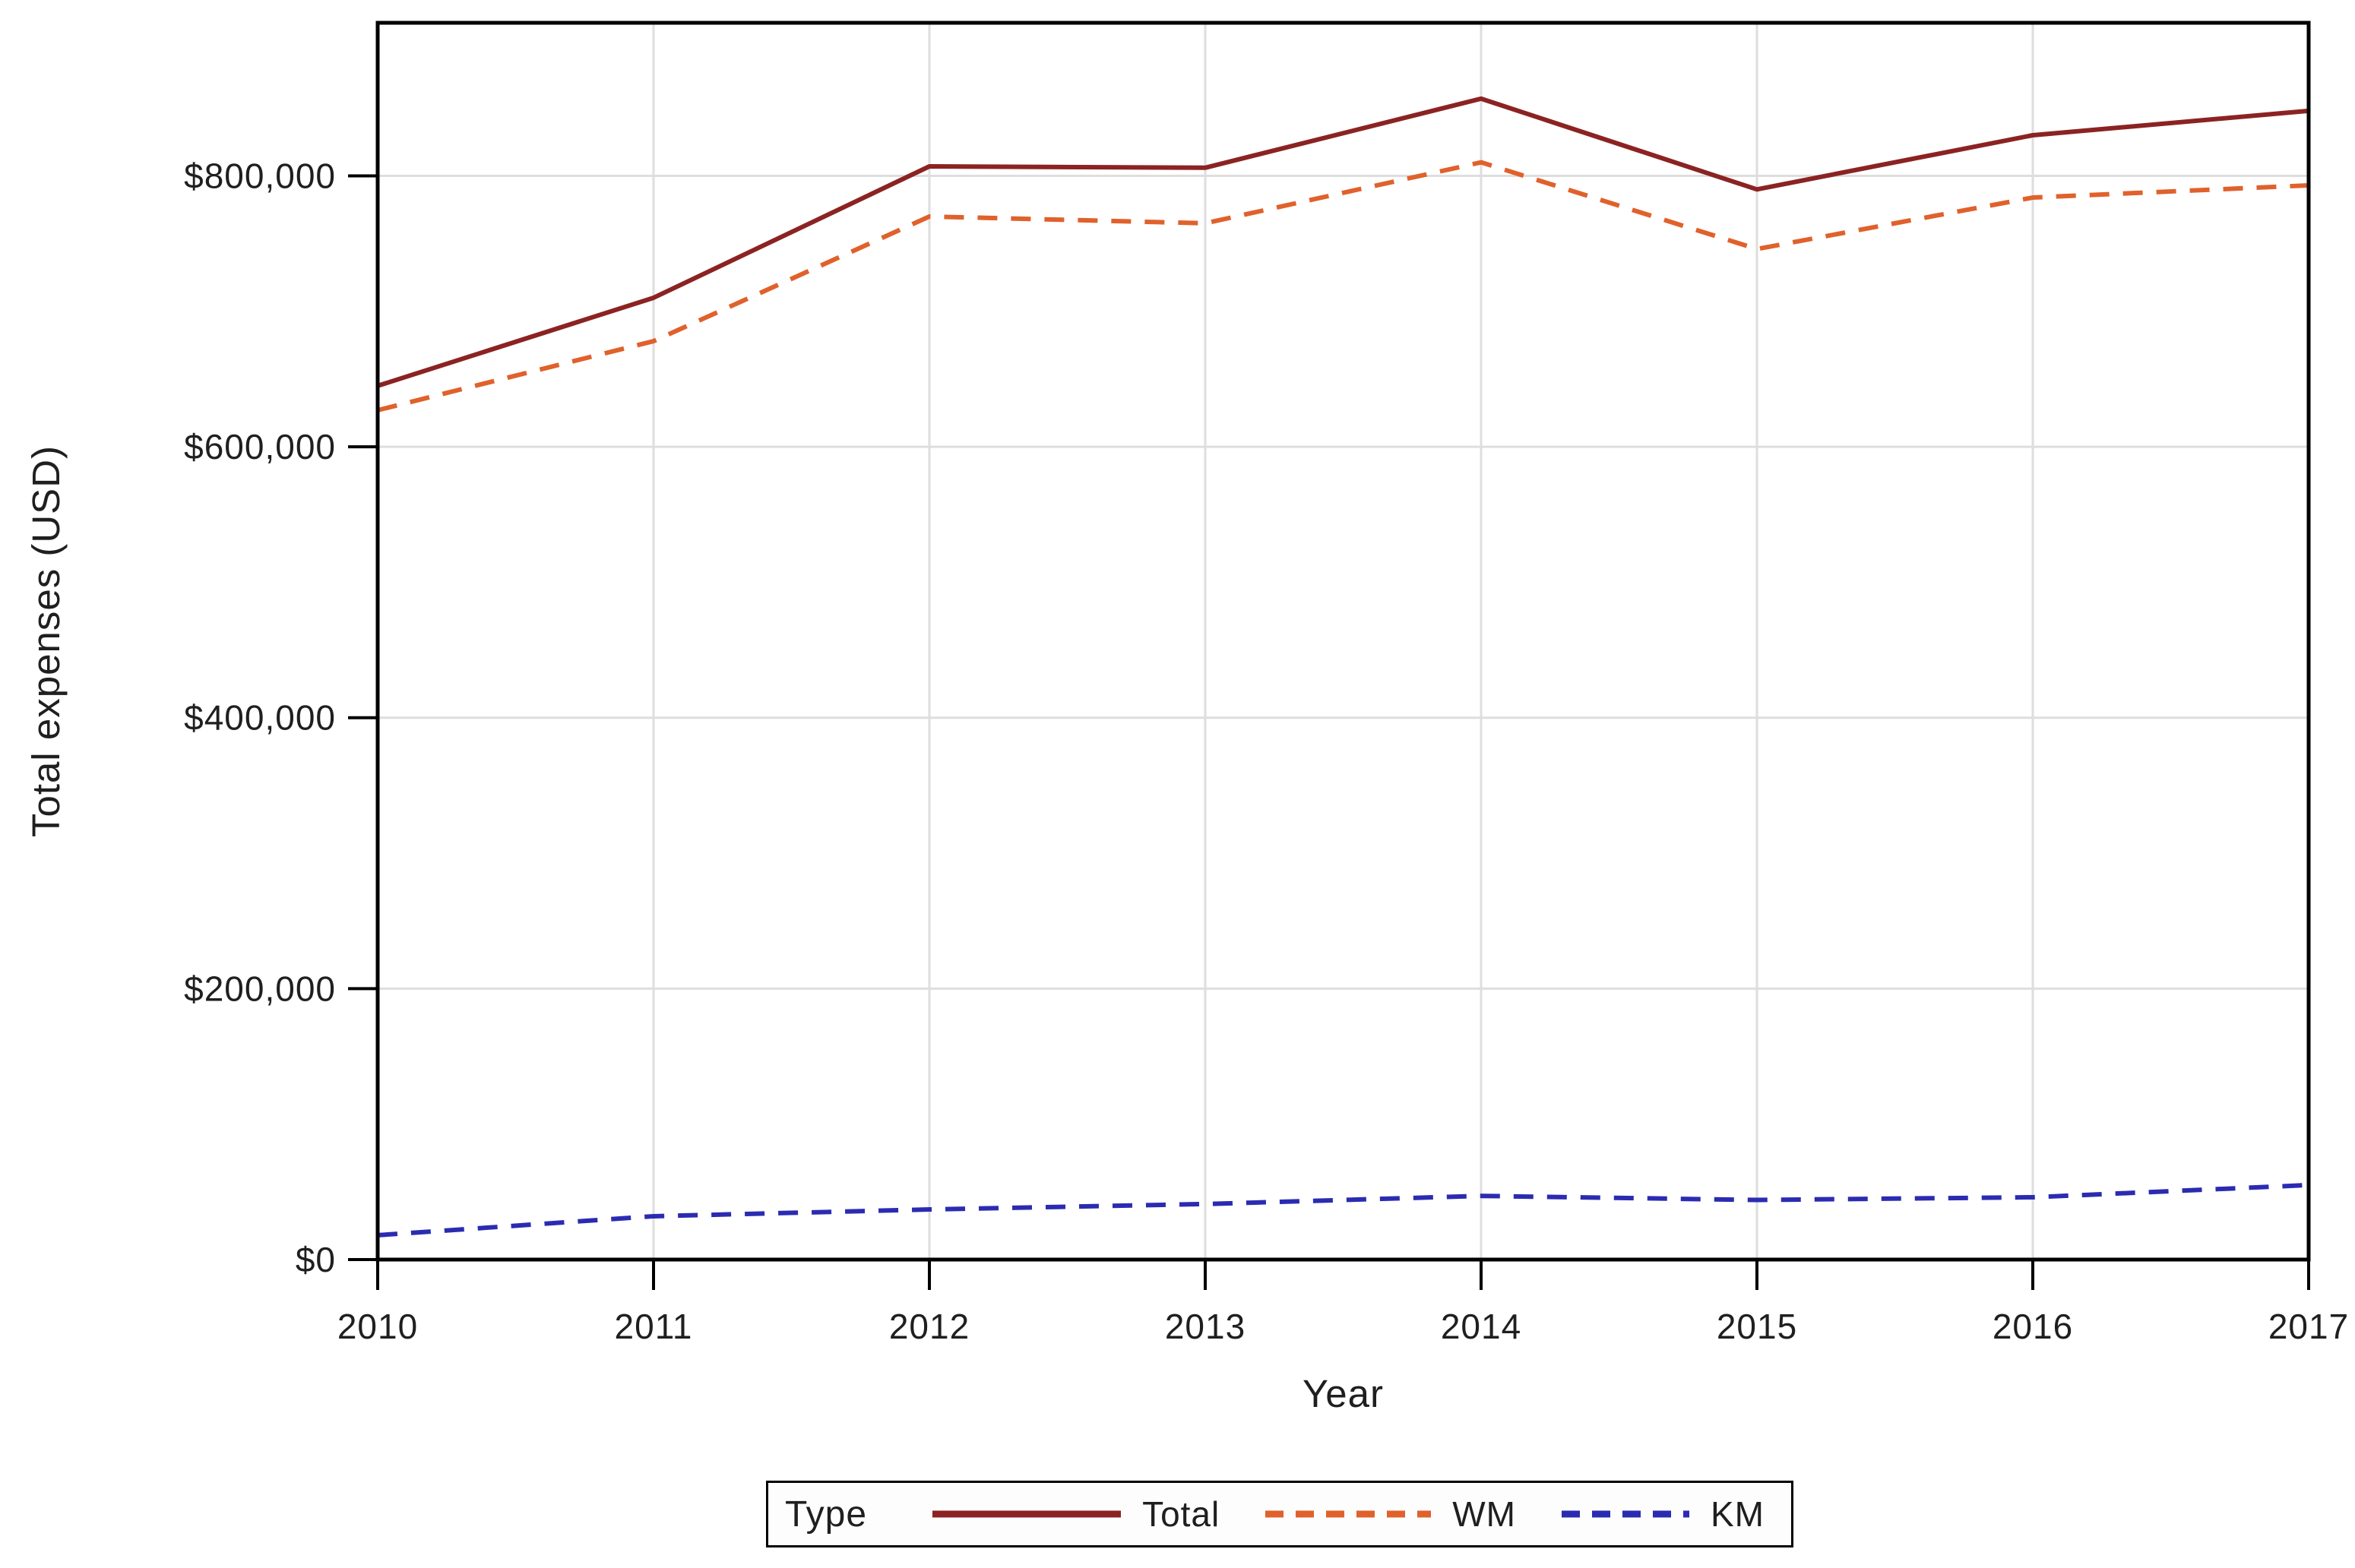 This screenshot has width=2355, height=1568. Describe the element at coordinates (654, 1326) in the screenshot. I see `x-tick-label: 2011` at that location.